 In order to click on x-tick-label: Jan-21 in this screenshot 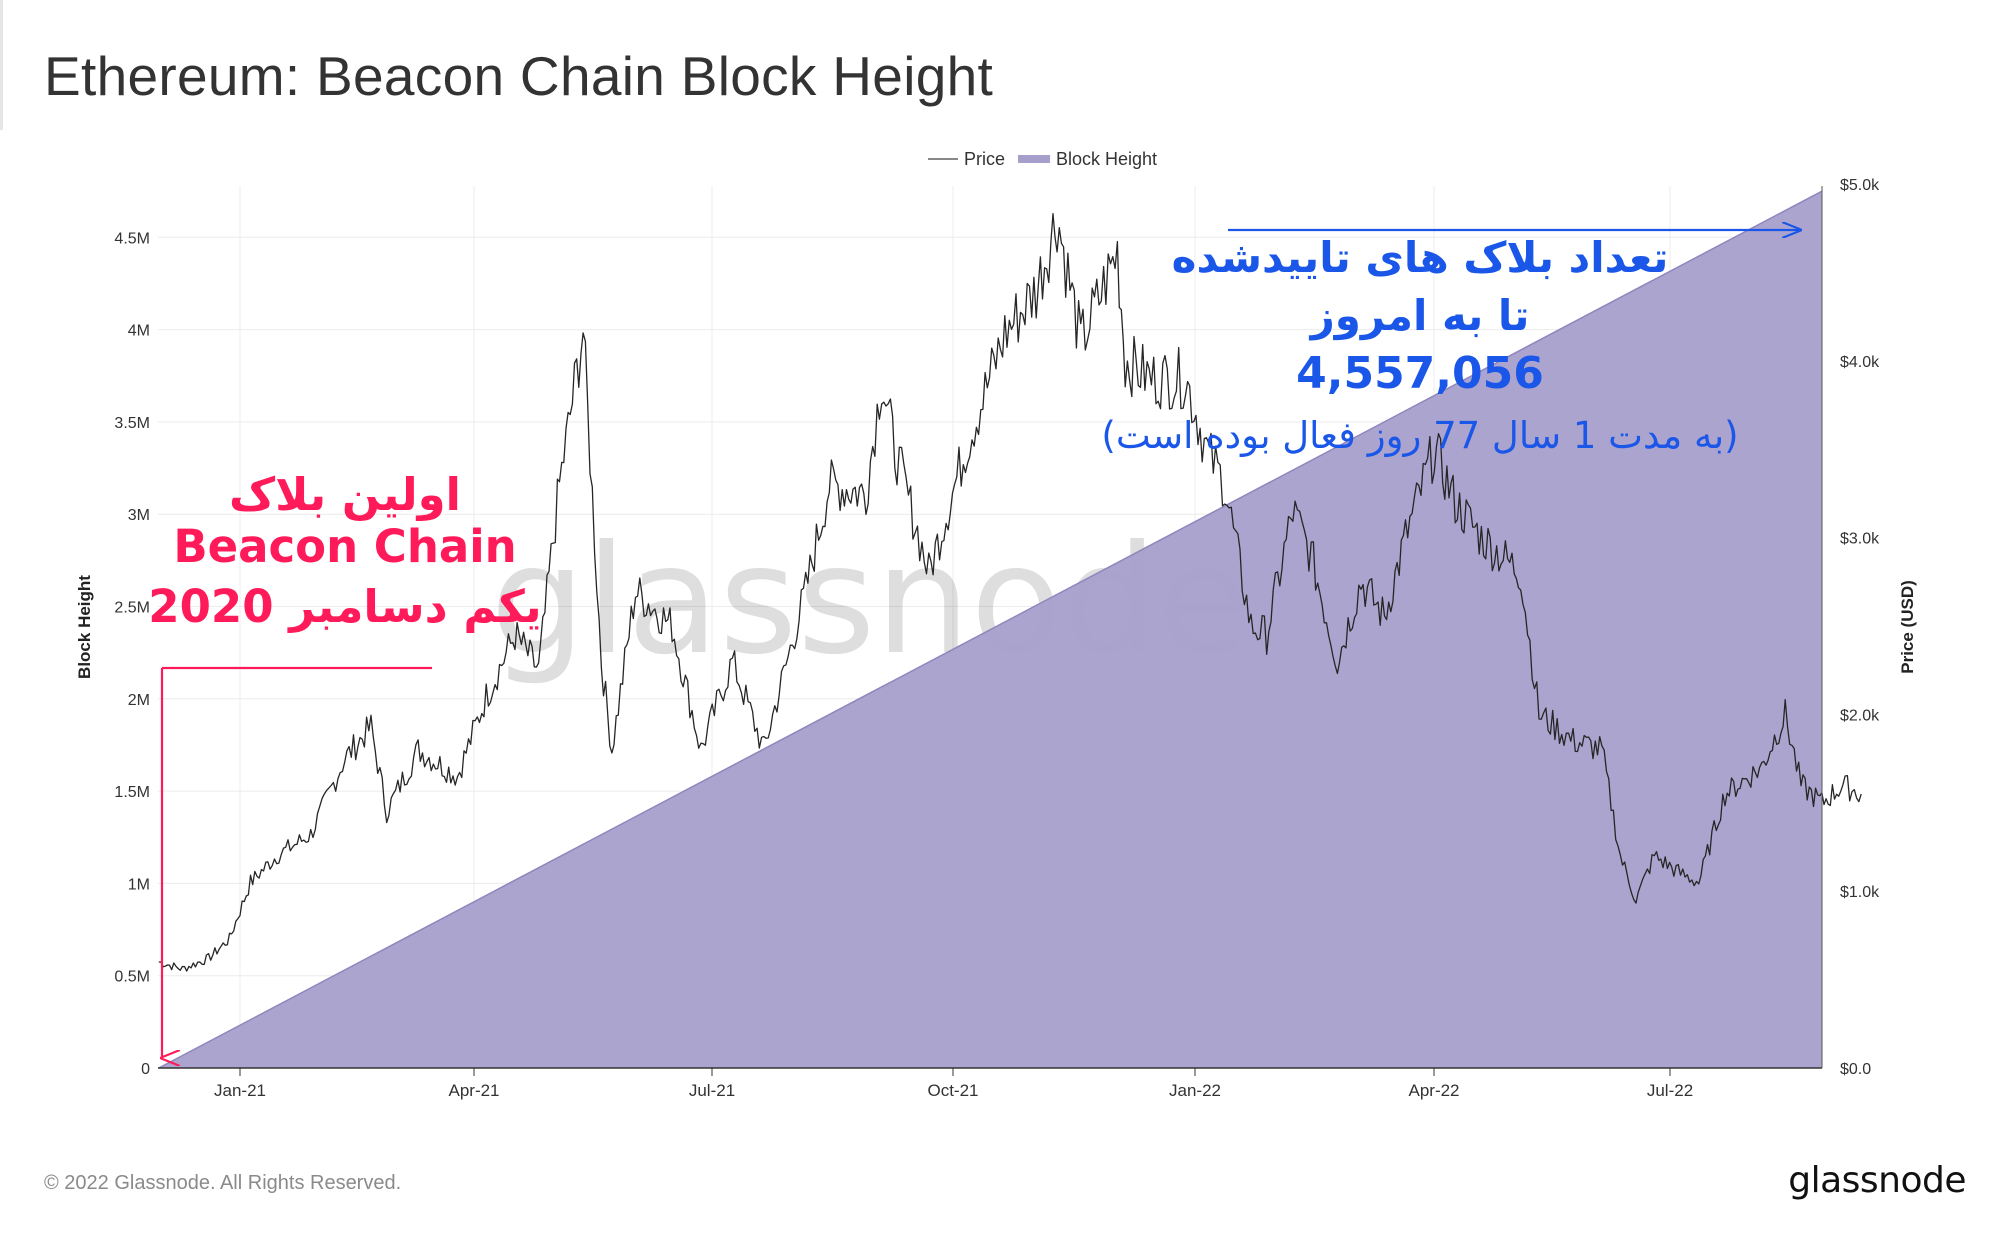, I will do `click(240, 1090)`.